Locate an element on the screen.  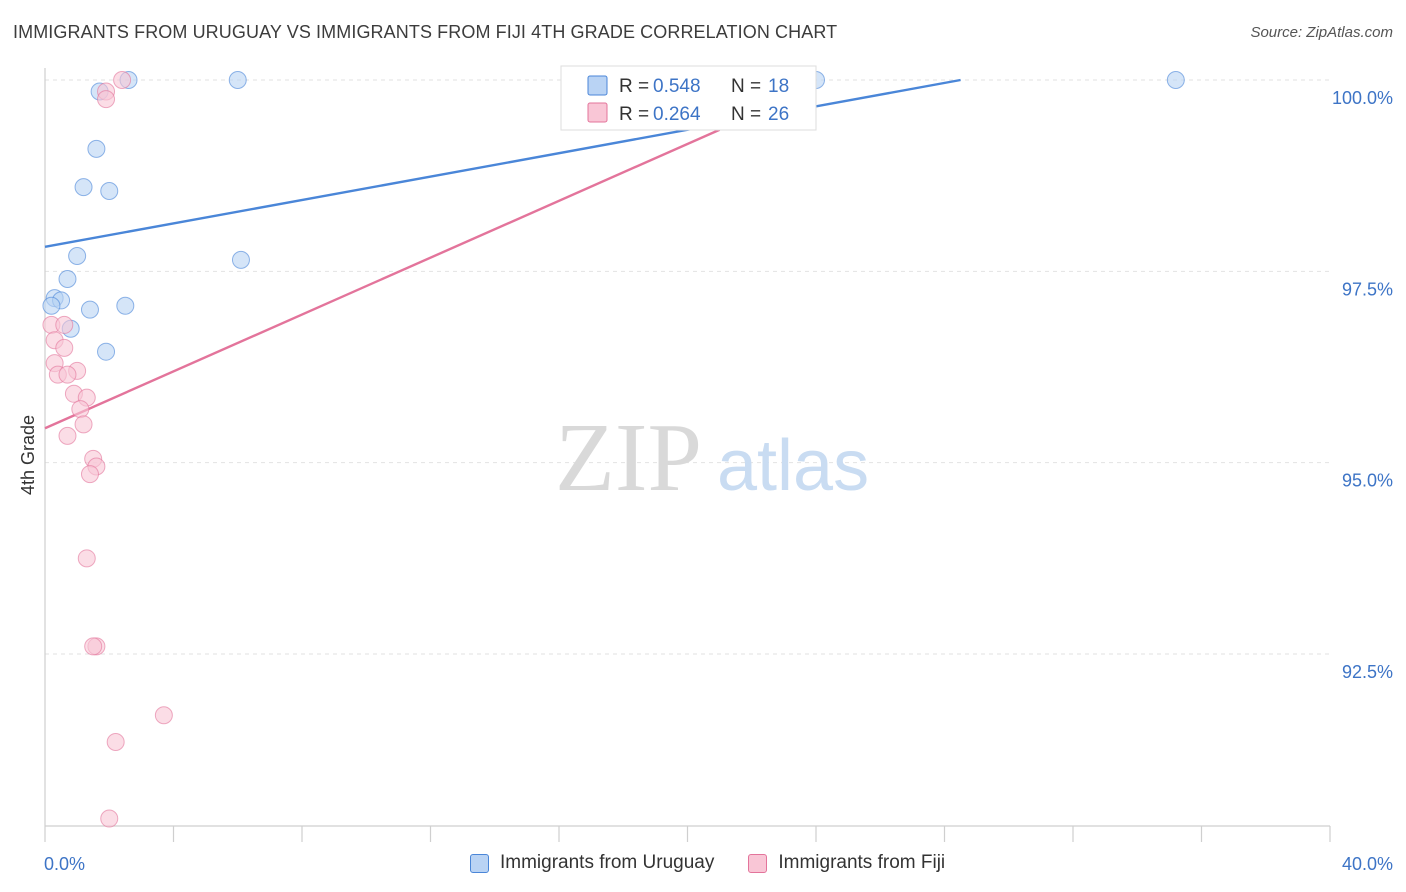
legend-uruguay-swatch is located at coordinates (597, 85).